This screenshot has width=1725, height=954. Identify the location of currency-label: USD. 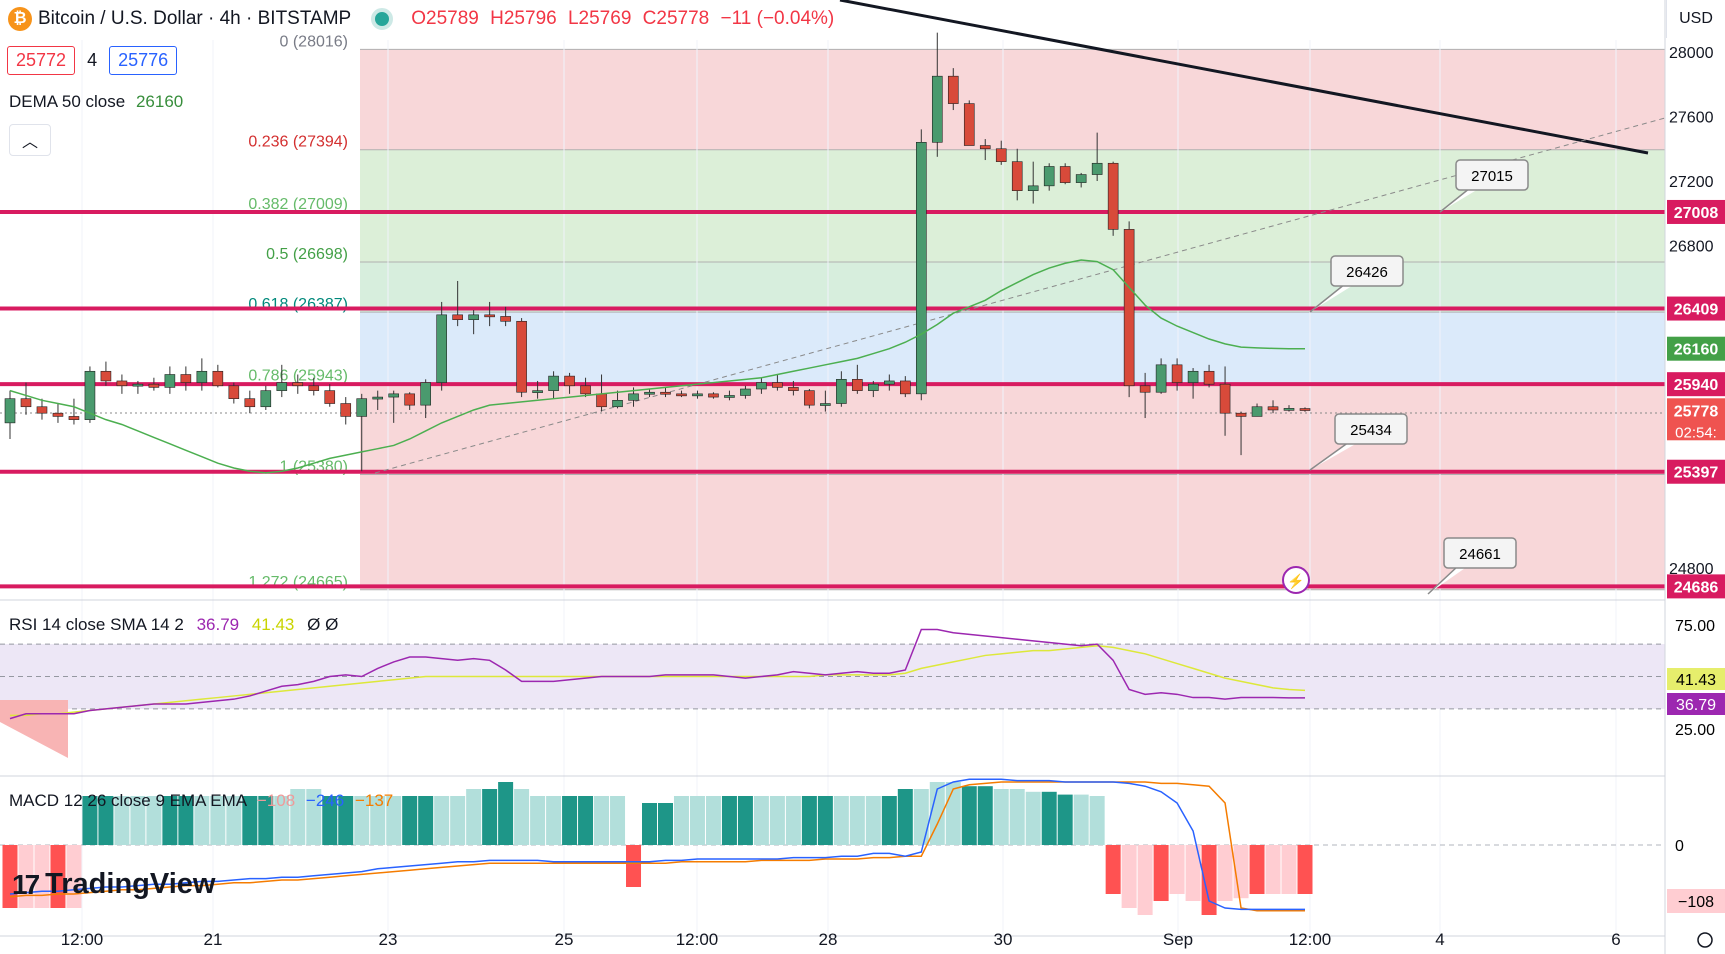
(1695, 19).